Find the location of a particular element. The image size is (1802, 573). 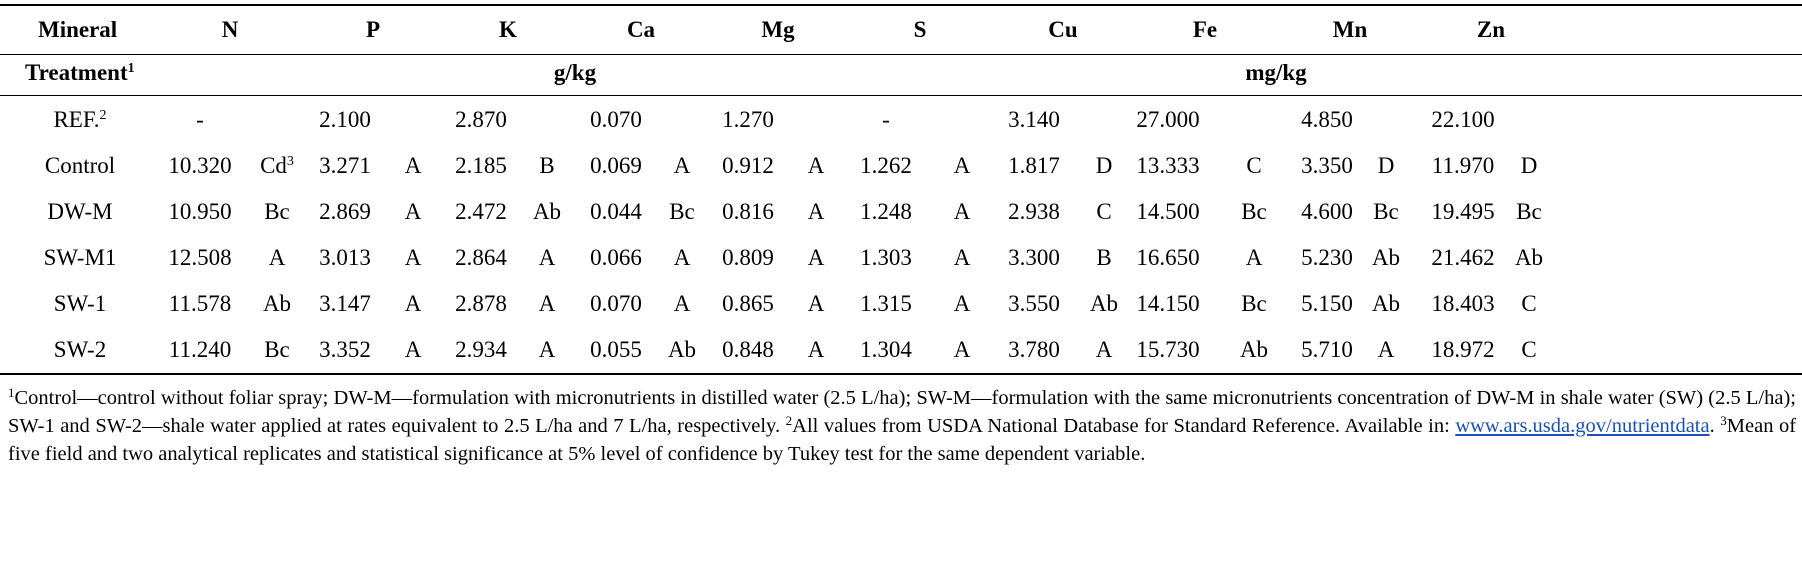

value-cell: 3.550 is located at coordinates (1034, 303).